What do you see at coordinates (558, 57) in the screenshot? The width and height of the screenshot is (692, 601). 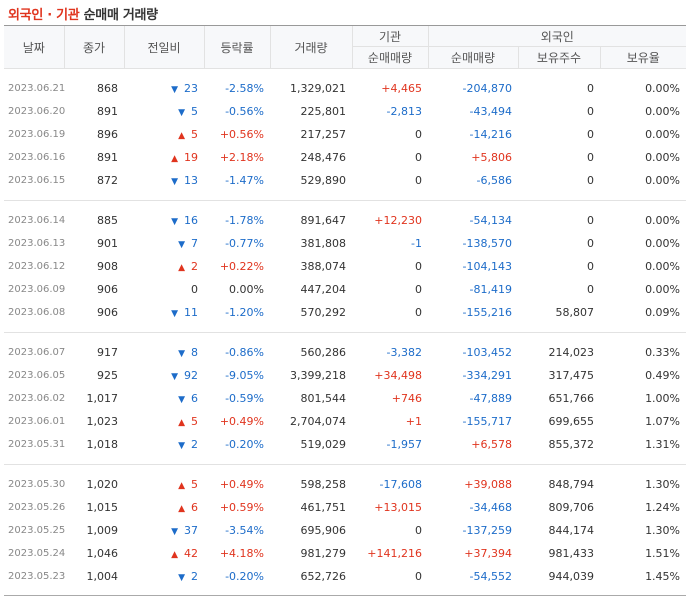 I see `header-foreign-shares: 보유주수` at bounding box center [558, 57].